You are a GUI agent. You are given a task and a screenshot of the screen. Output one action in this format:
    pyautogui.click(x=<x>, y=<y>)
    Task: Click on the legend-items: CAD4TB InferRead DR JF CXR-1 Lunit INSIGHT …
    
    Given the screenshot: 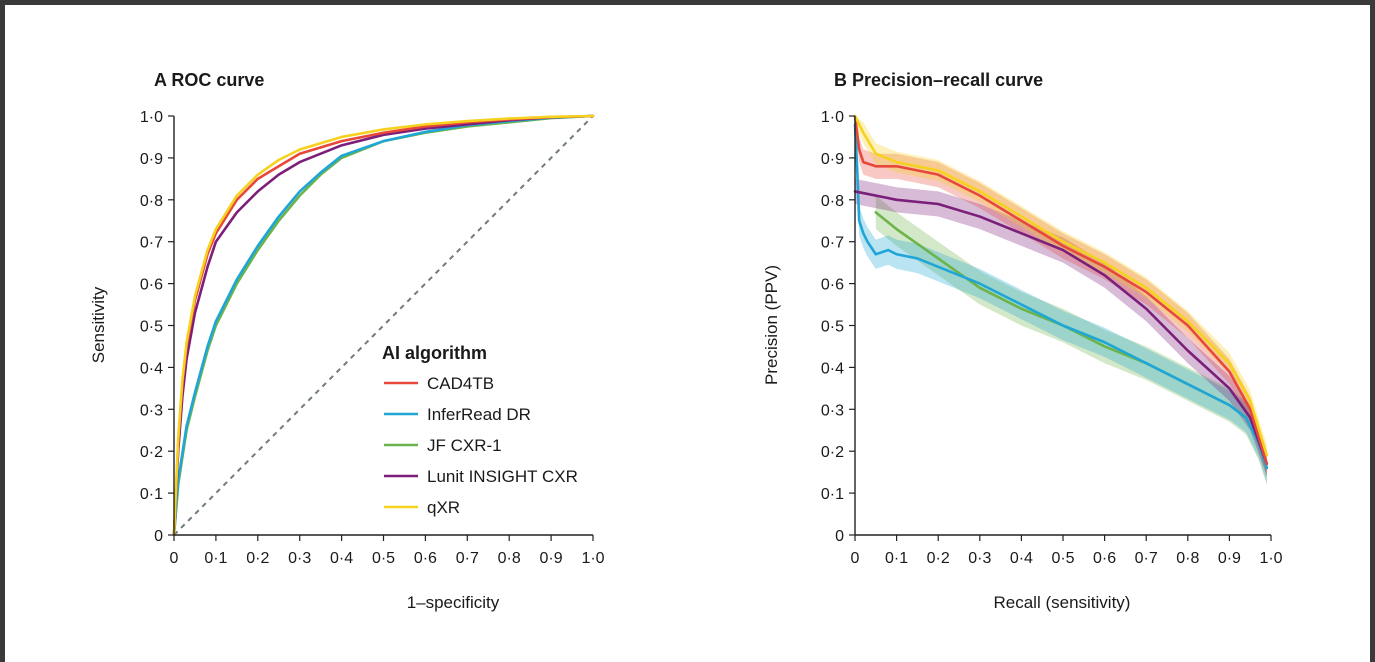 What is the action you would take?
    pyautogui.click(x=481, y=445)
    